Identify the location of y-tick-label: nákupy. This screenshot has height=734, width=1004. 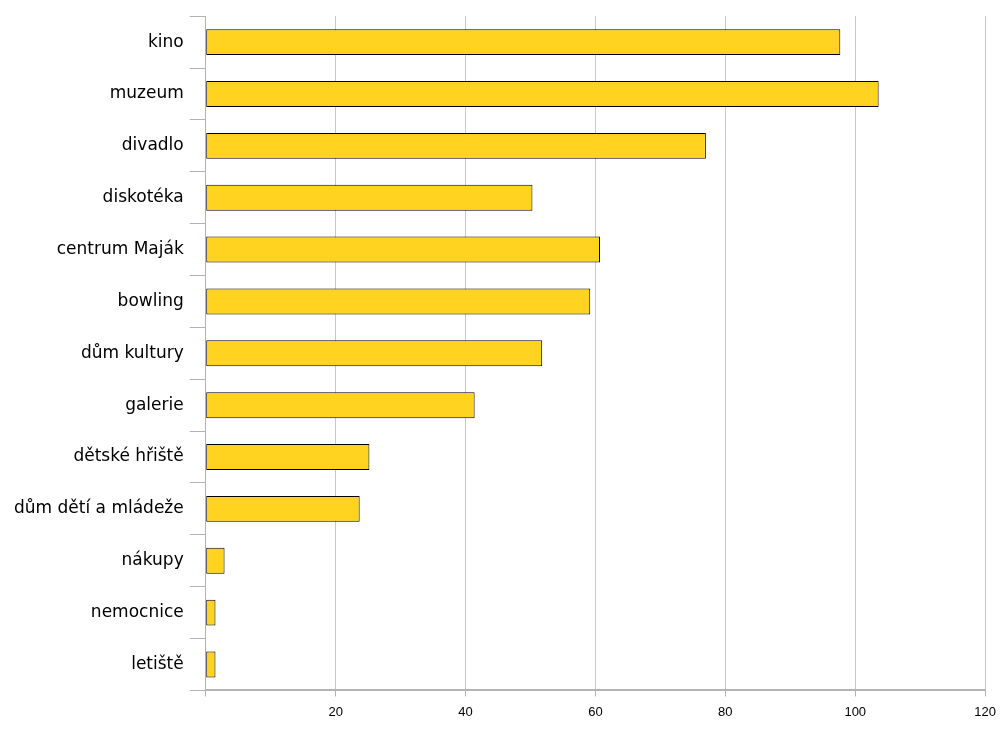
(152, 559).